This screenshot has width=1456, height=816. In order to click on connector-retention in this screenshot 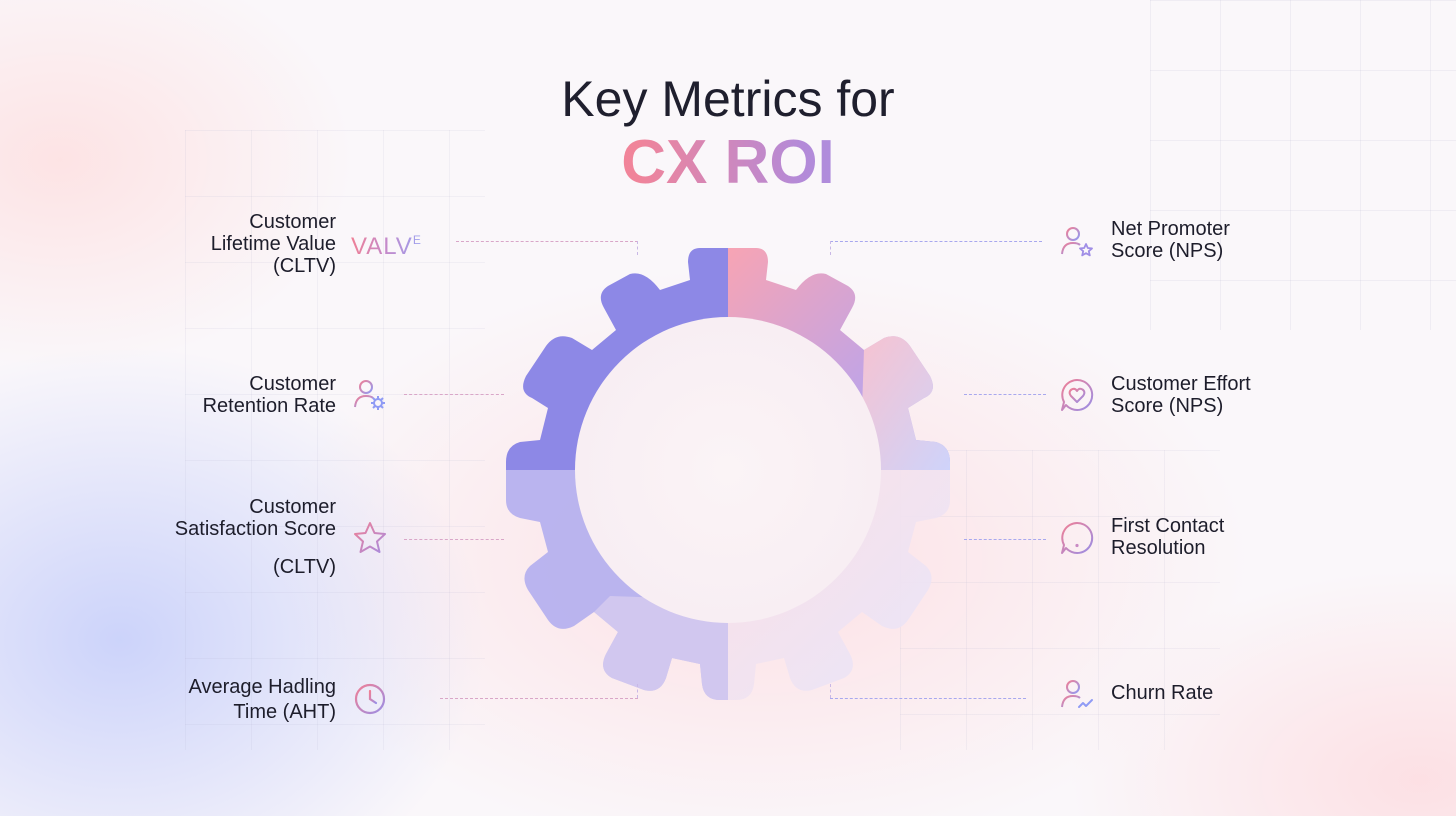, I will do `click(454, 394)`.